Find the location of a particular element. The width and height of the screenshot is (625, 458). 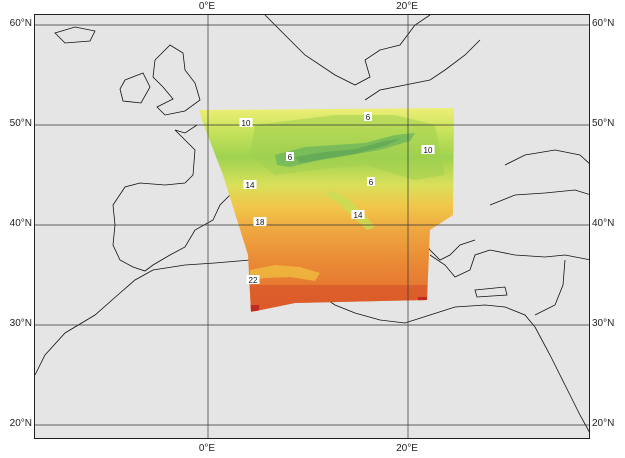

lon-tick-label-top: 0°E is located at coordinates (207, 6).